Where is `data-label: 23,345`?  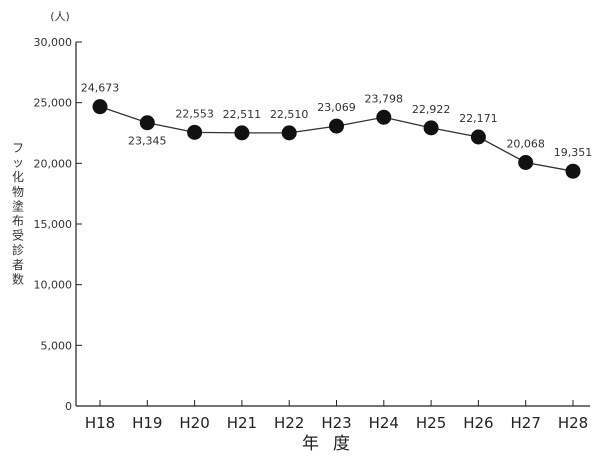 data-label: 23,345 is located at coordinates (147, 141).